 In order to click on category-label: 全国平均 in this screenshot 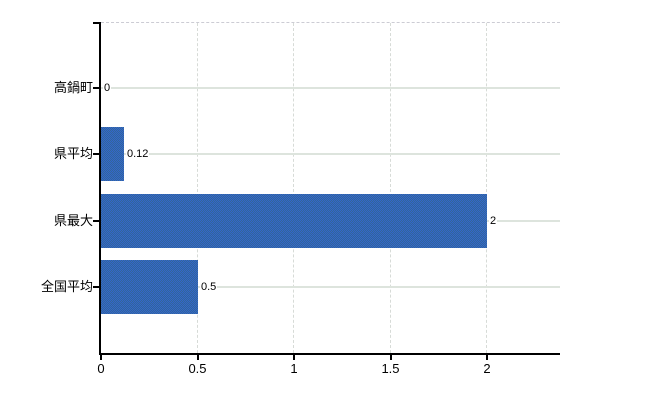, I will do `click(66, 286)`.